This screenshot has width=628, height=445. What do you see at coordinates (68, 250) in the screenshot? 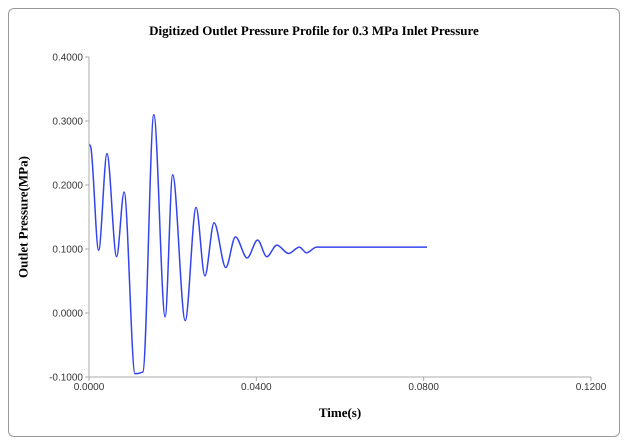
I see `y-tick-label: 0.1000` at bounding box center [68, 250].